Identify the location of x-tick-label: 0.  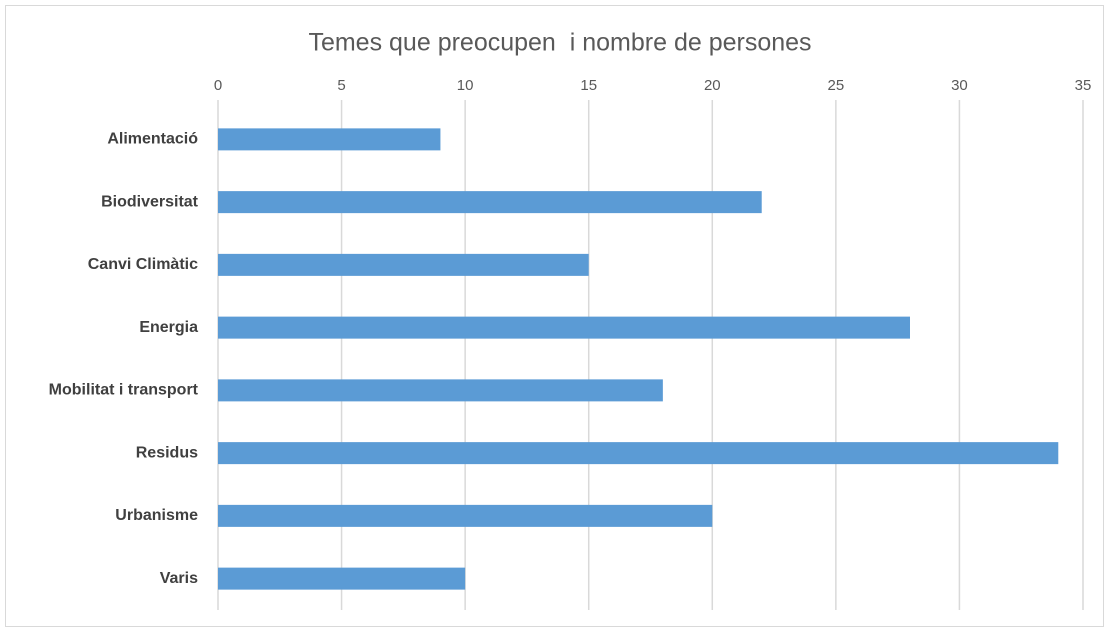
(218, 85).